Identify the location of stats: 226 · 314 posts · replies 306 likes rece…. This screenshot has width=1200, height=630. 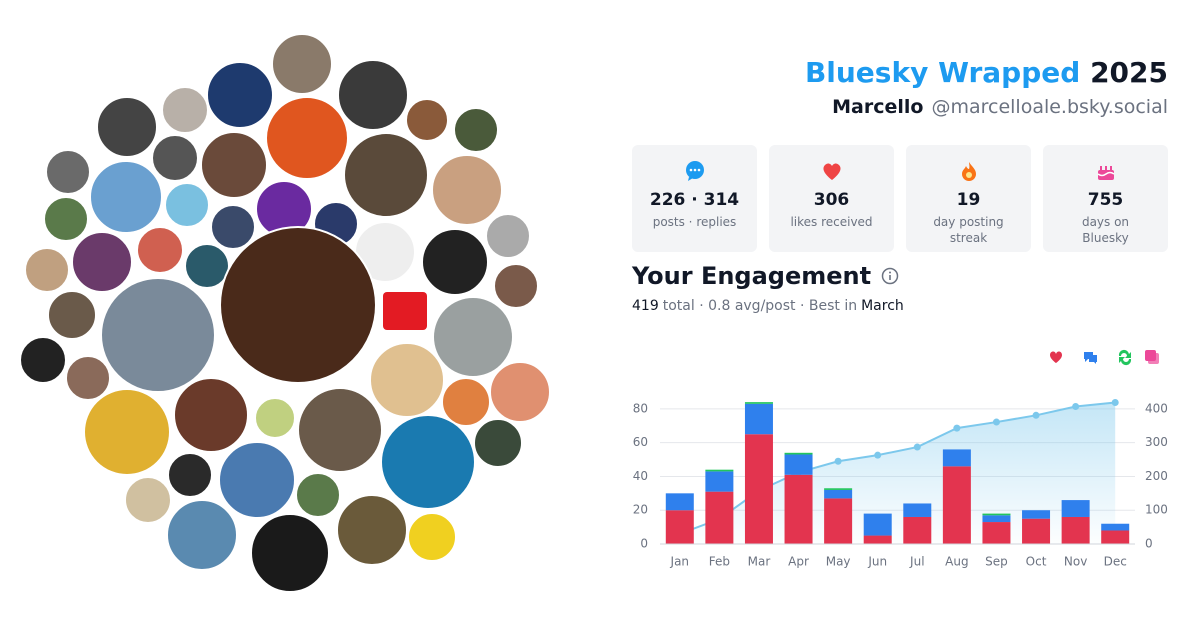
(900, 198).